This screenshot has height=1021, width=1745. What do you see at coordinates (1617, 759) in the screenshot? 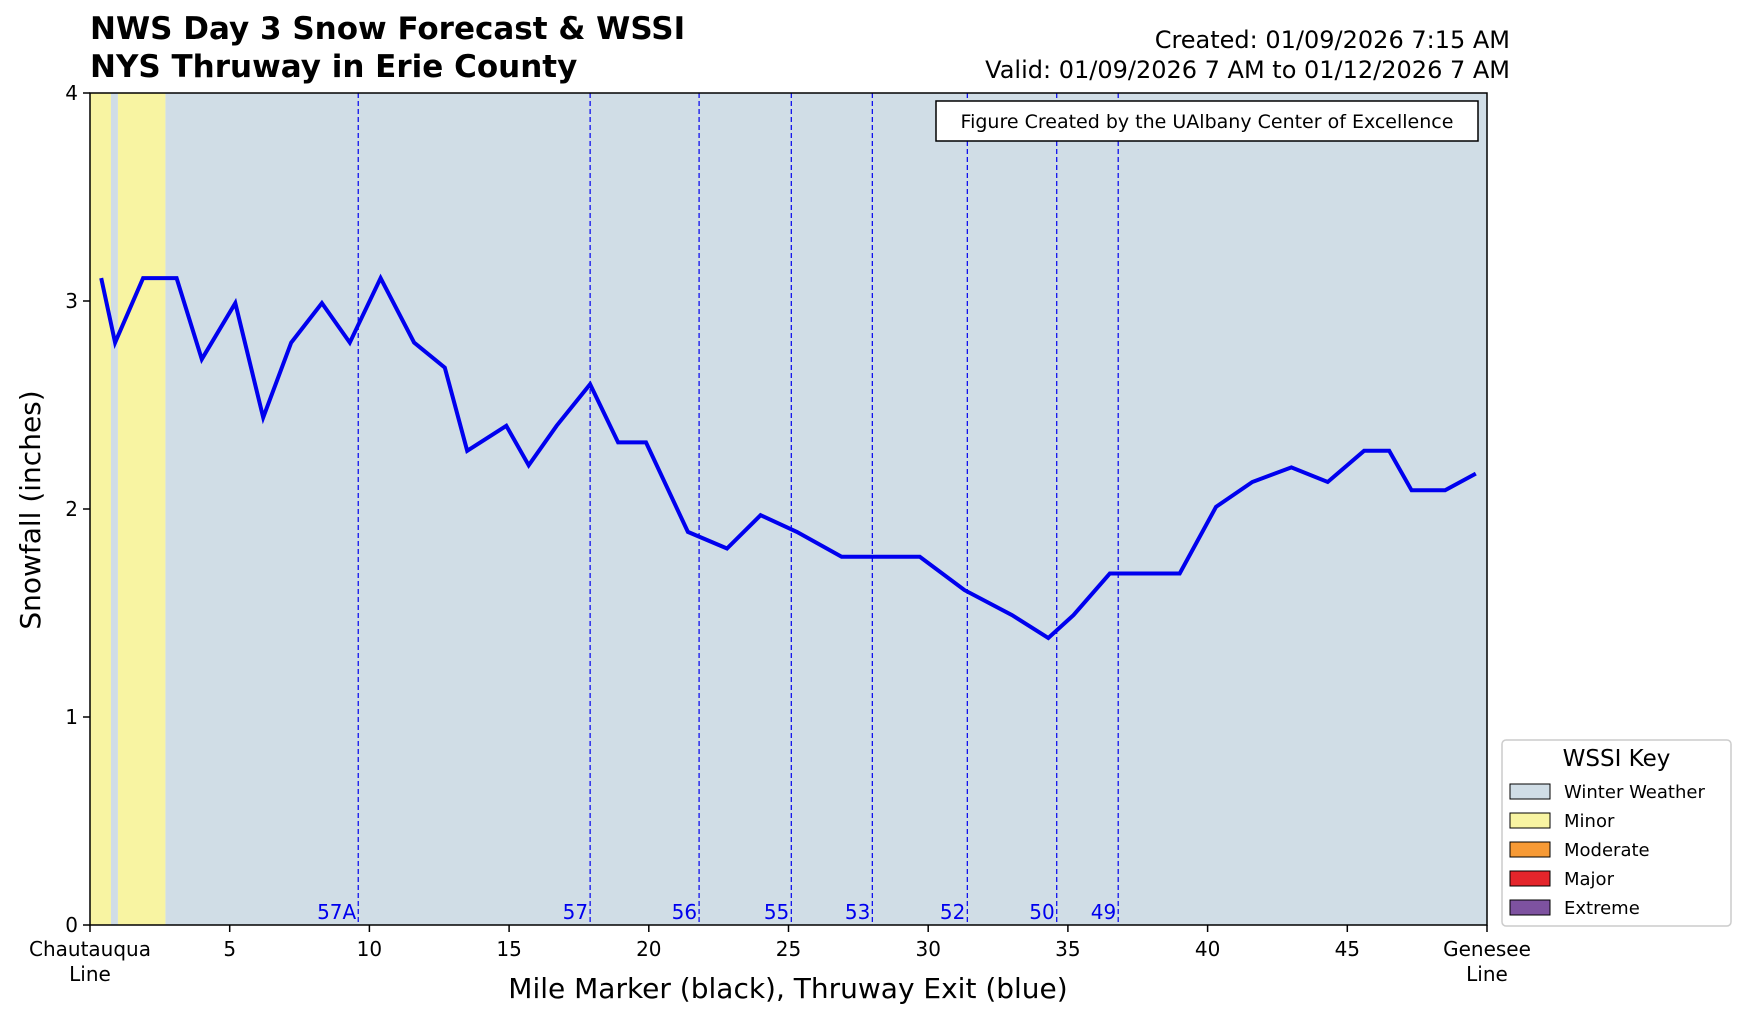
I see `legend-title: WSSI Key` at bounding box center [1617, 759].